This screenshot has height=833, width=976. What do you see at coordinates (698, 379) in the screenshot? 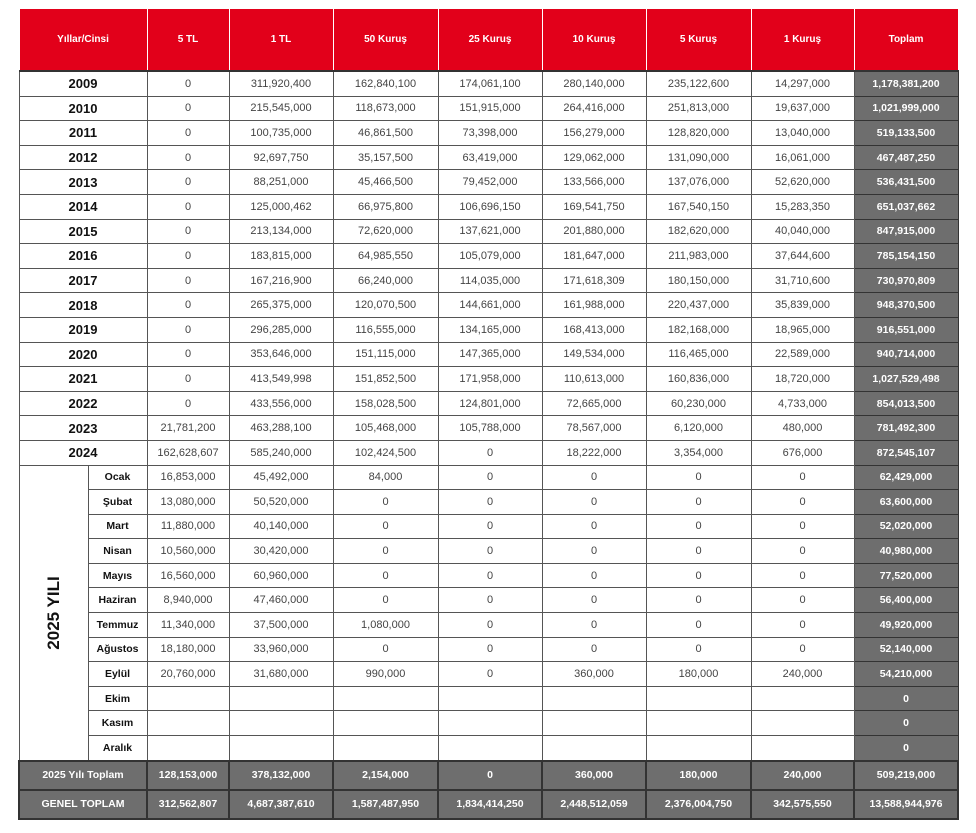
I see `cell: 160,836,000` at bounding box center [698, 379].